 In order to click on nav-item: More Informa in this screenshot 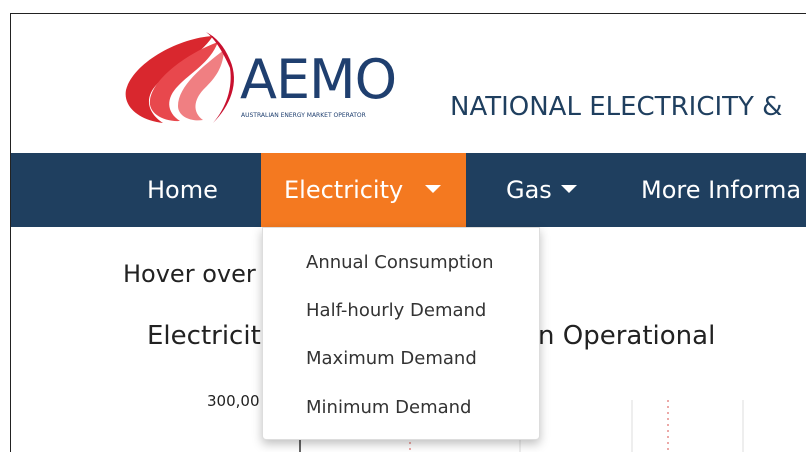, I will do `click(721, 190)`.